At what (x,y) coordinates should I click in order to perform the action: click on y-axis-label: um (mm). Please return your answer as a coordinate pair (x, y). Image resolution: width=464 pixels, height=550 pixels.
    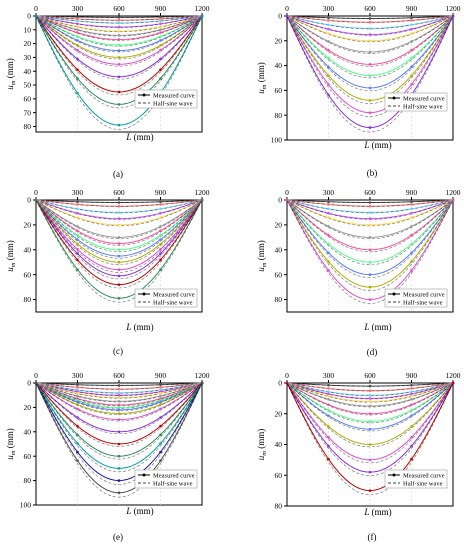
    Looking at the image, I should click on (11, 255).